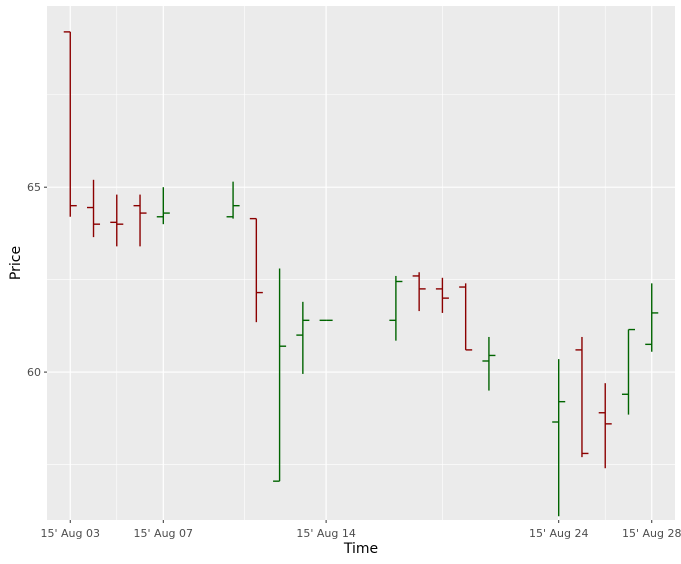 The height and width of the screenshot is (564, 681). Describe the element at coordinates (360, 549) in the screenshot. I see `x-axis-title: Time` at that location.